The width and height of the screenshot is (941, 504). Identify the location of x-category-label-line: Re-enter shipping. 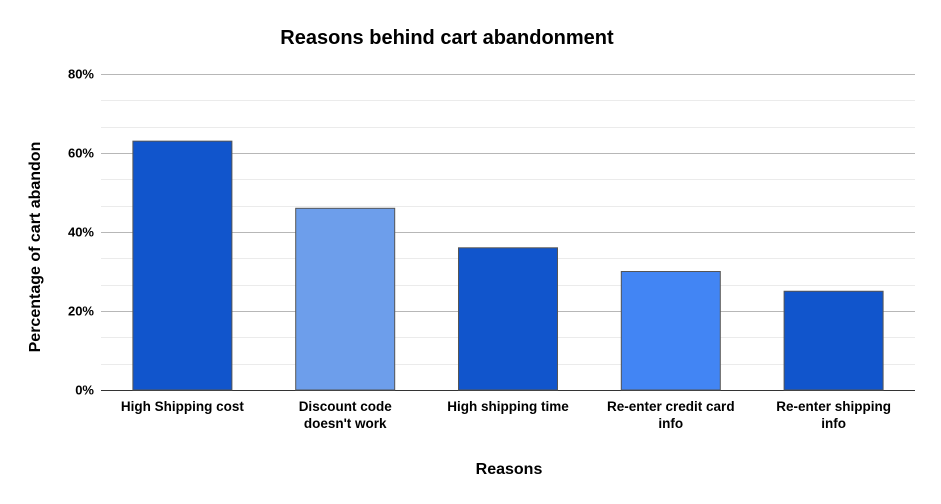
(833, 406).